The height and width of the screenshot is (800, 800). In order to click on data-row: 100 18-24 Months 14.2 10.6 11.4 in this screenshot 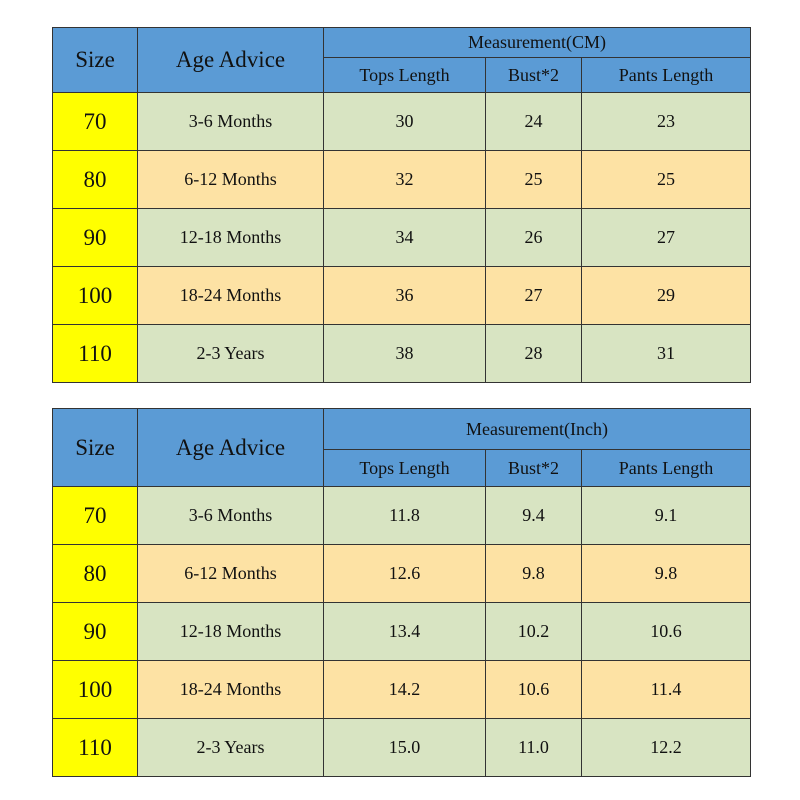, I will do `click(402, 689)`.